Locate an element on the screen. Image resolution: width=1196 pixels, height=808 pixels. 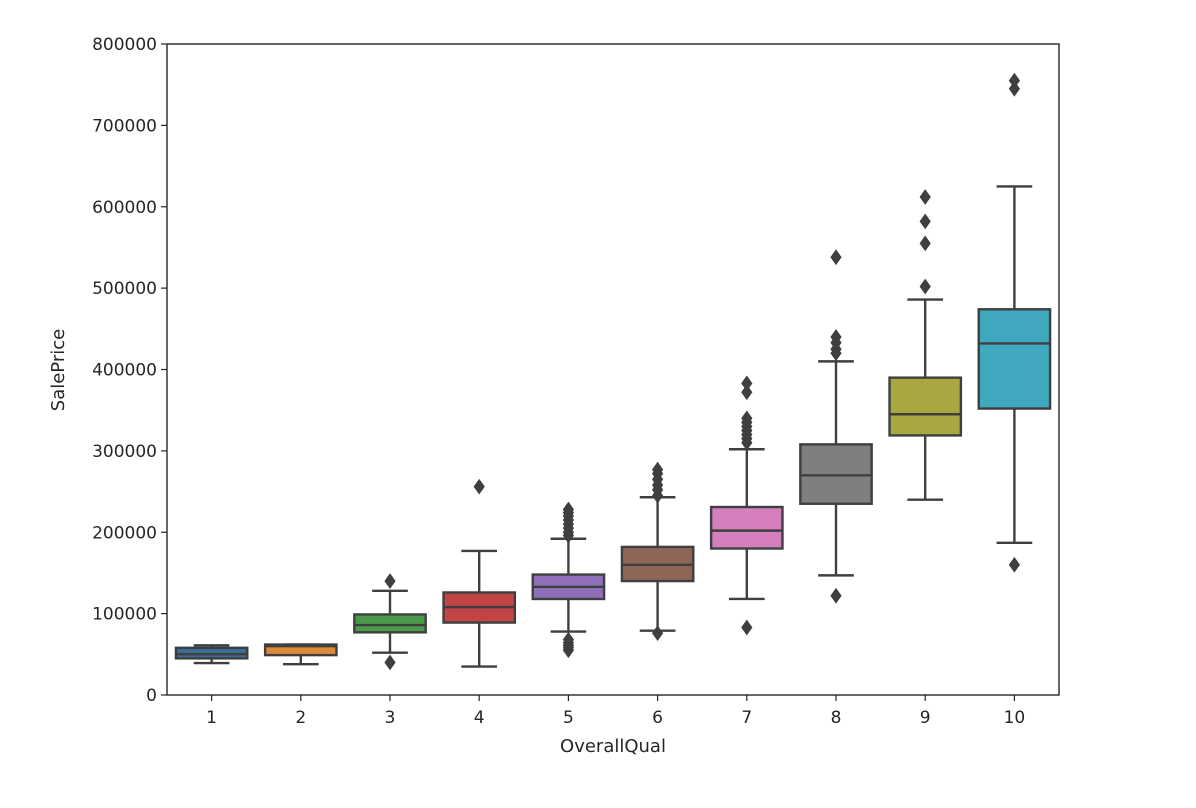
y-tick-label: 300000 is located at coordinates (124, 452).